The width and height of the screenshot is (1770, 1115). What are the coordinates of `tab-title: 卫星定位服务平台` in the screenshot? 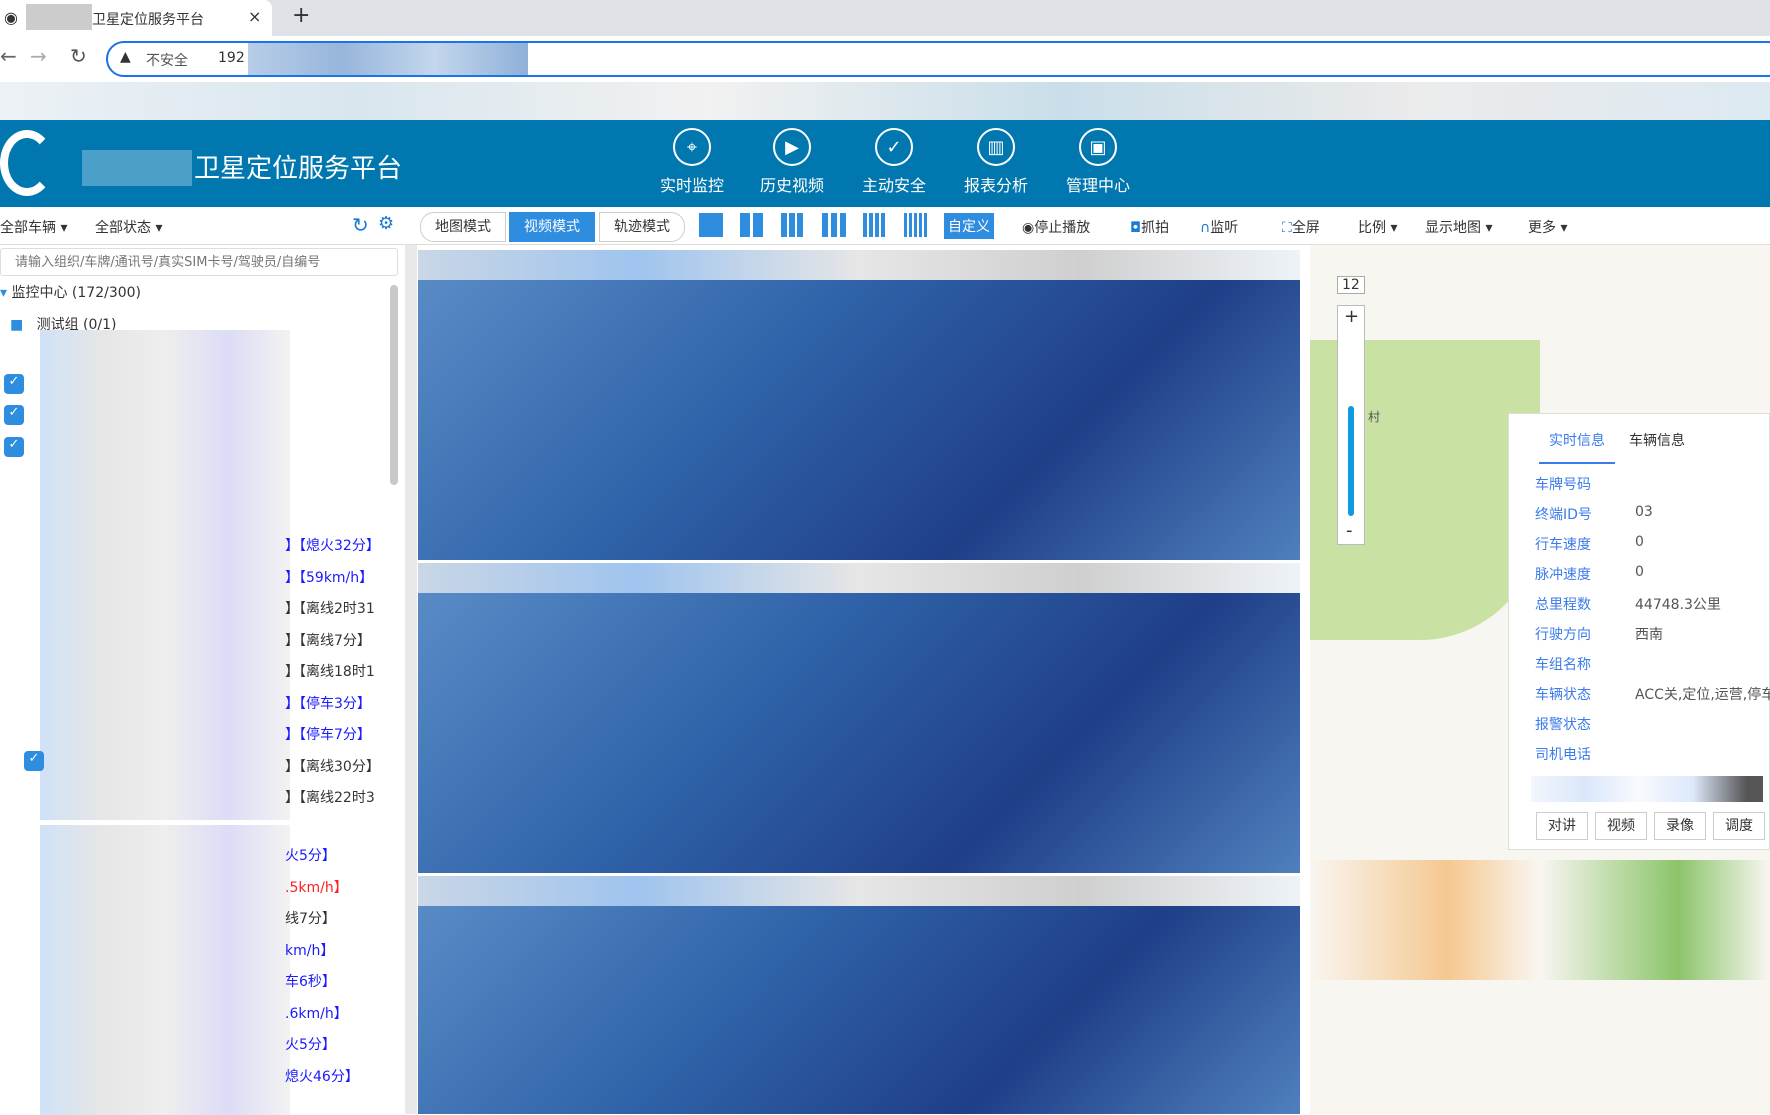 It's located at (148, 20).